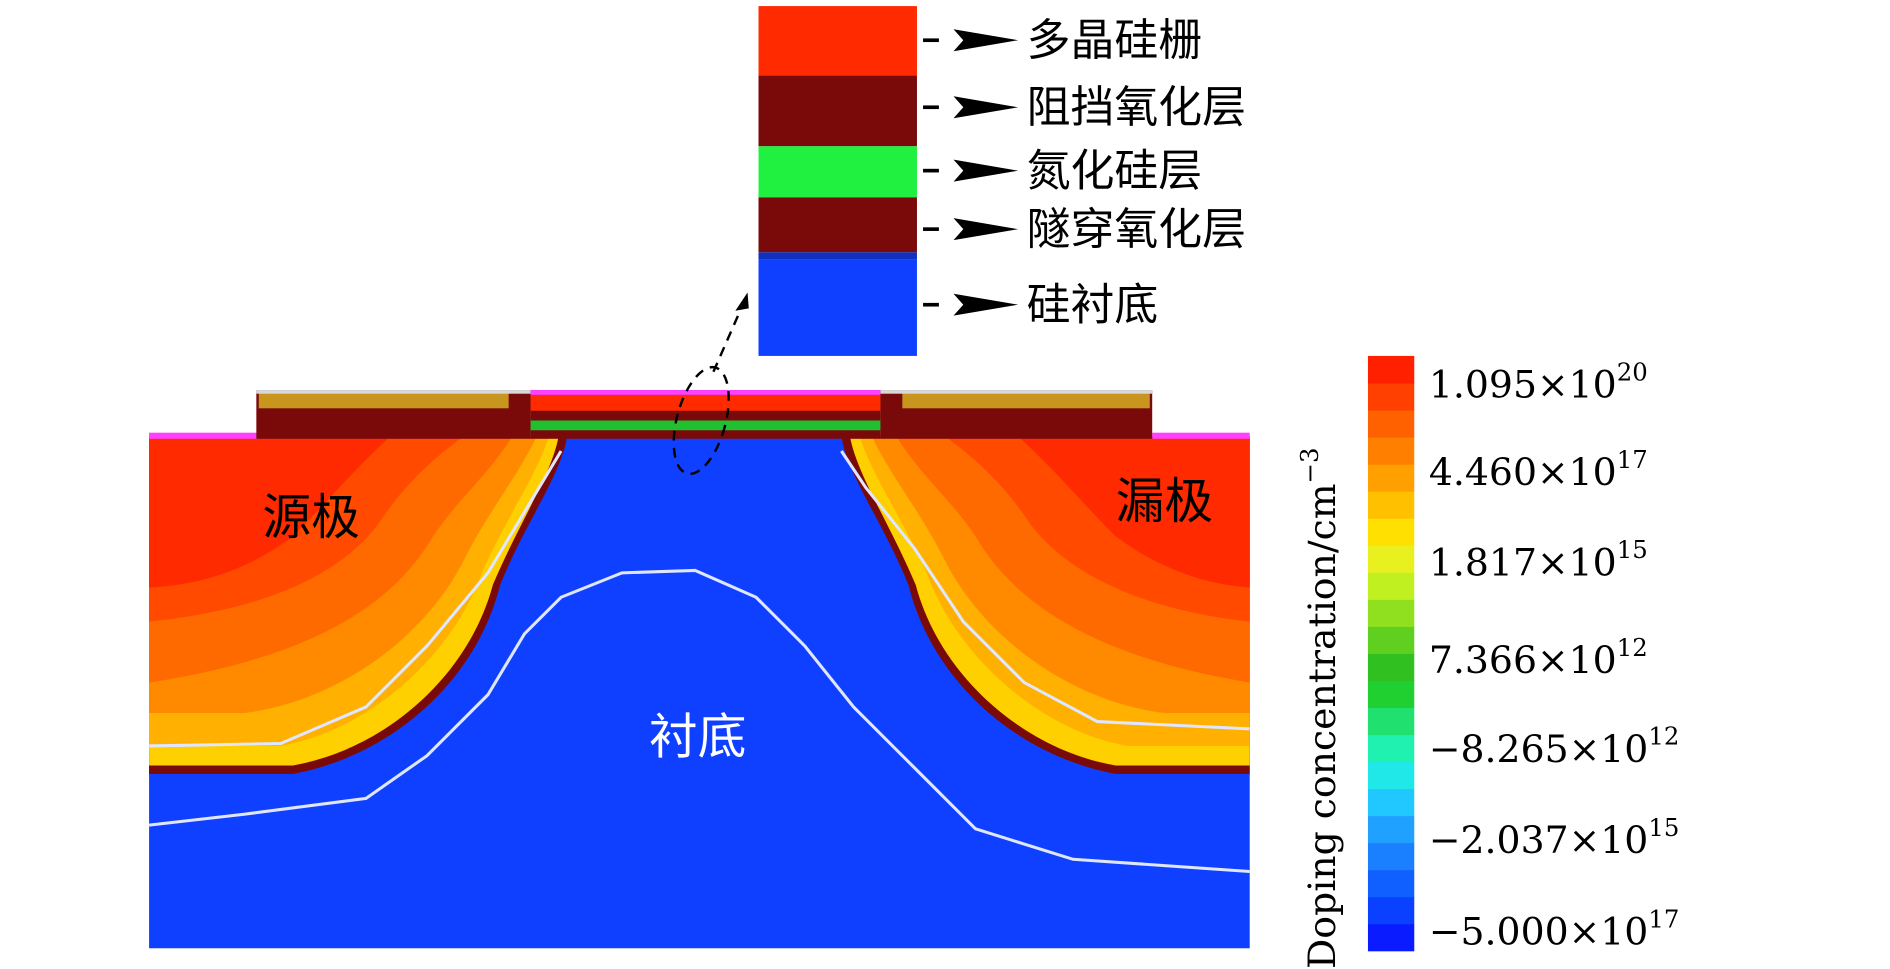 The image size is (1890, 969). What do you see at coordinates (699, 414) in the screenshot?
I see `gate-stack` at bounding box center [699, 414].